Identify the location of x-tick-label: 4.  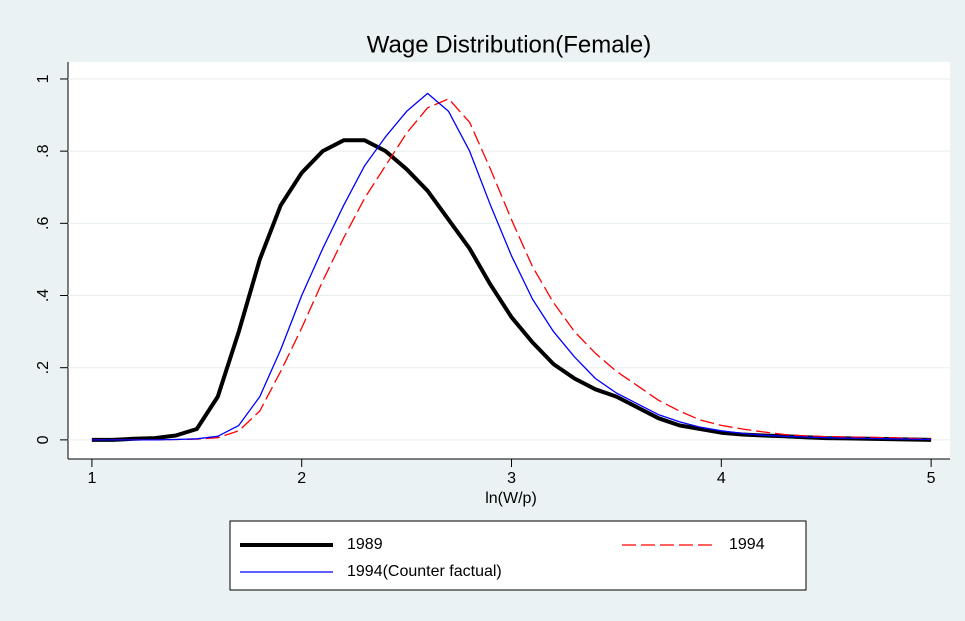
(721, 478).